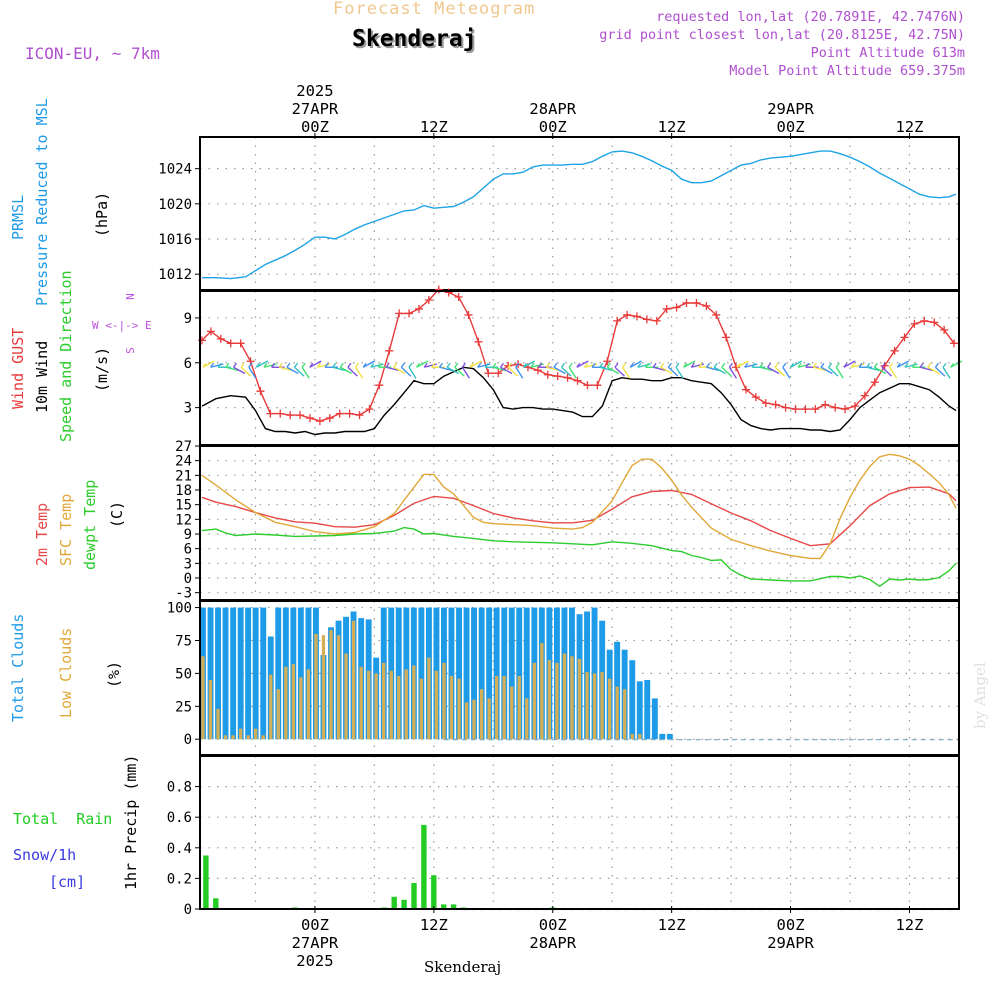 The height and width of the screenshot is (1000, 1000). What do you see at coordinates (434, 925) in the screenshot?
I see `bottom-time-label: 12Z` at bounding box center [434, 925].